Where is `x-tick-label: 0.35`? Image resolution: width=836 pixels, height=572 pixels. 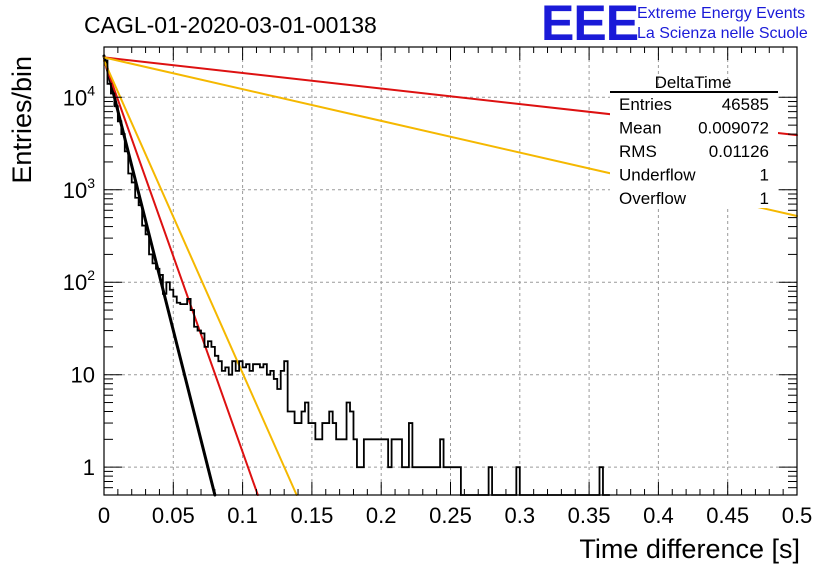 x-tick-label: 0.35 is located at coordinates (589, 515).